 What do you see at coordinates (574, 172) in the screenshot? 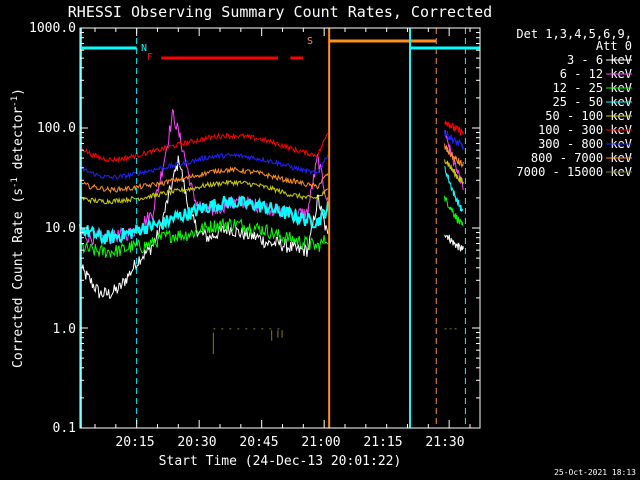
I see `legend-entry-7000-15000: 7000 - 15000 keV` at bounding box center [574, 172].